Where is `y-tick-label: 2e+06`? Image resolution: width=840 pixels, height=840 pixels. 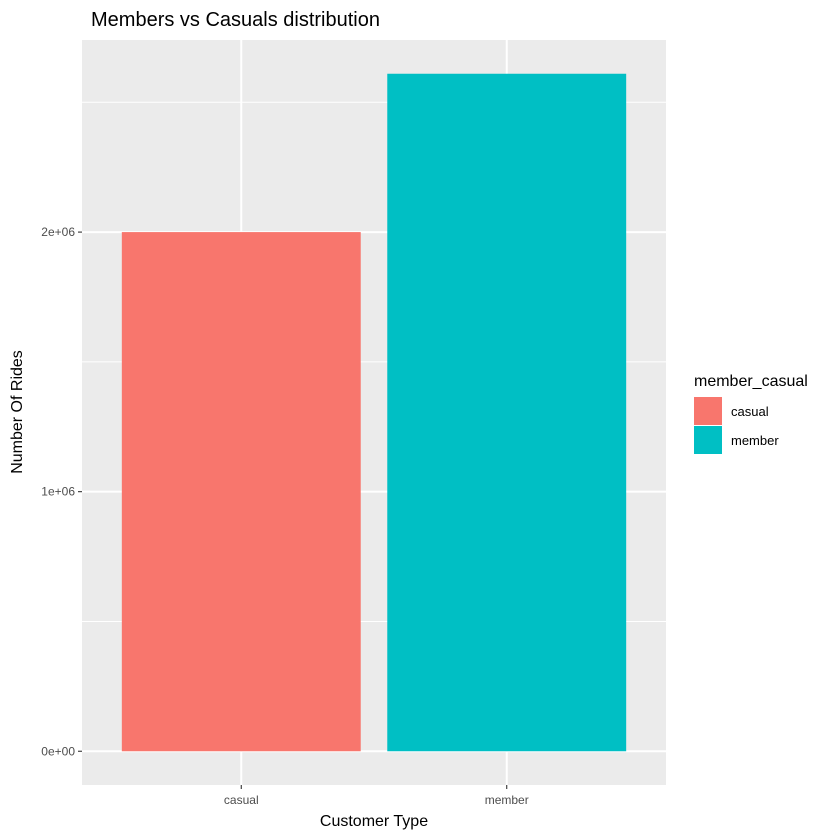 y-tick-label: 2e+06 is located at coordinates (58, 232).